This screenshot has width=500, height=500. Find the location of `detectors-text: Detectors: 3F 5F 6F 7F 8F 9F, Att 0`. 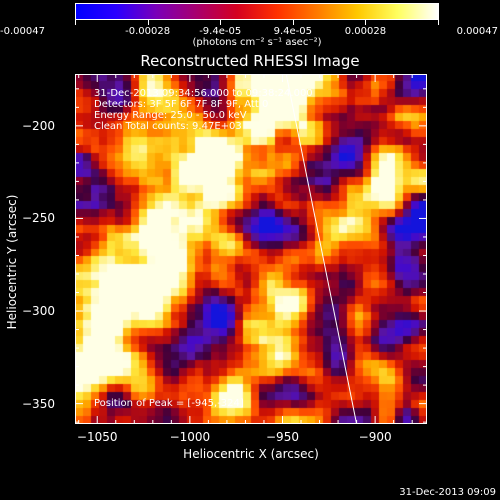

detectors-text: Detectors: 3F 5F 6F 7F 8F 9F, Att 0 is located at coordinates (181, 104).